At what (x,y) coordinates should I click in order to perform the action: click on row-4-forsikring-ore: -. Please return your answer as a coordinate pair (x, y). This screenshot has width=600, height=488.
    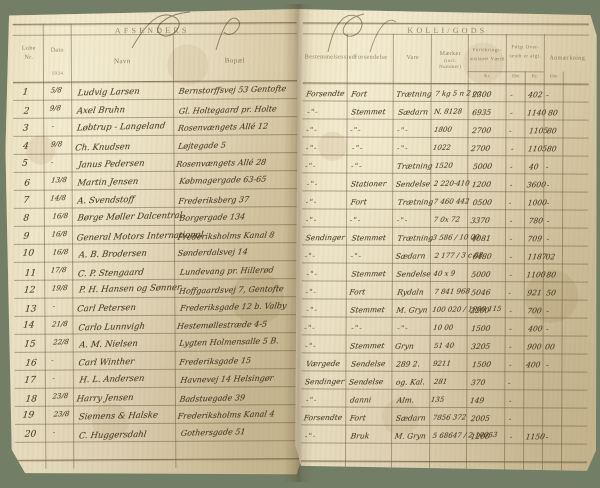
    Looking at the image, I should click on (512, 149).